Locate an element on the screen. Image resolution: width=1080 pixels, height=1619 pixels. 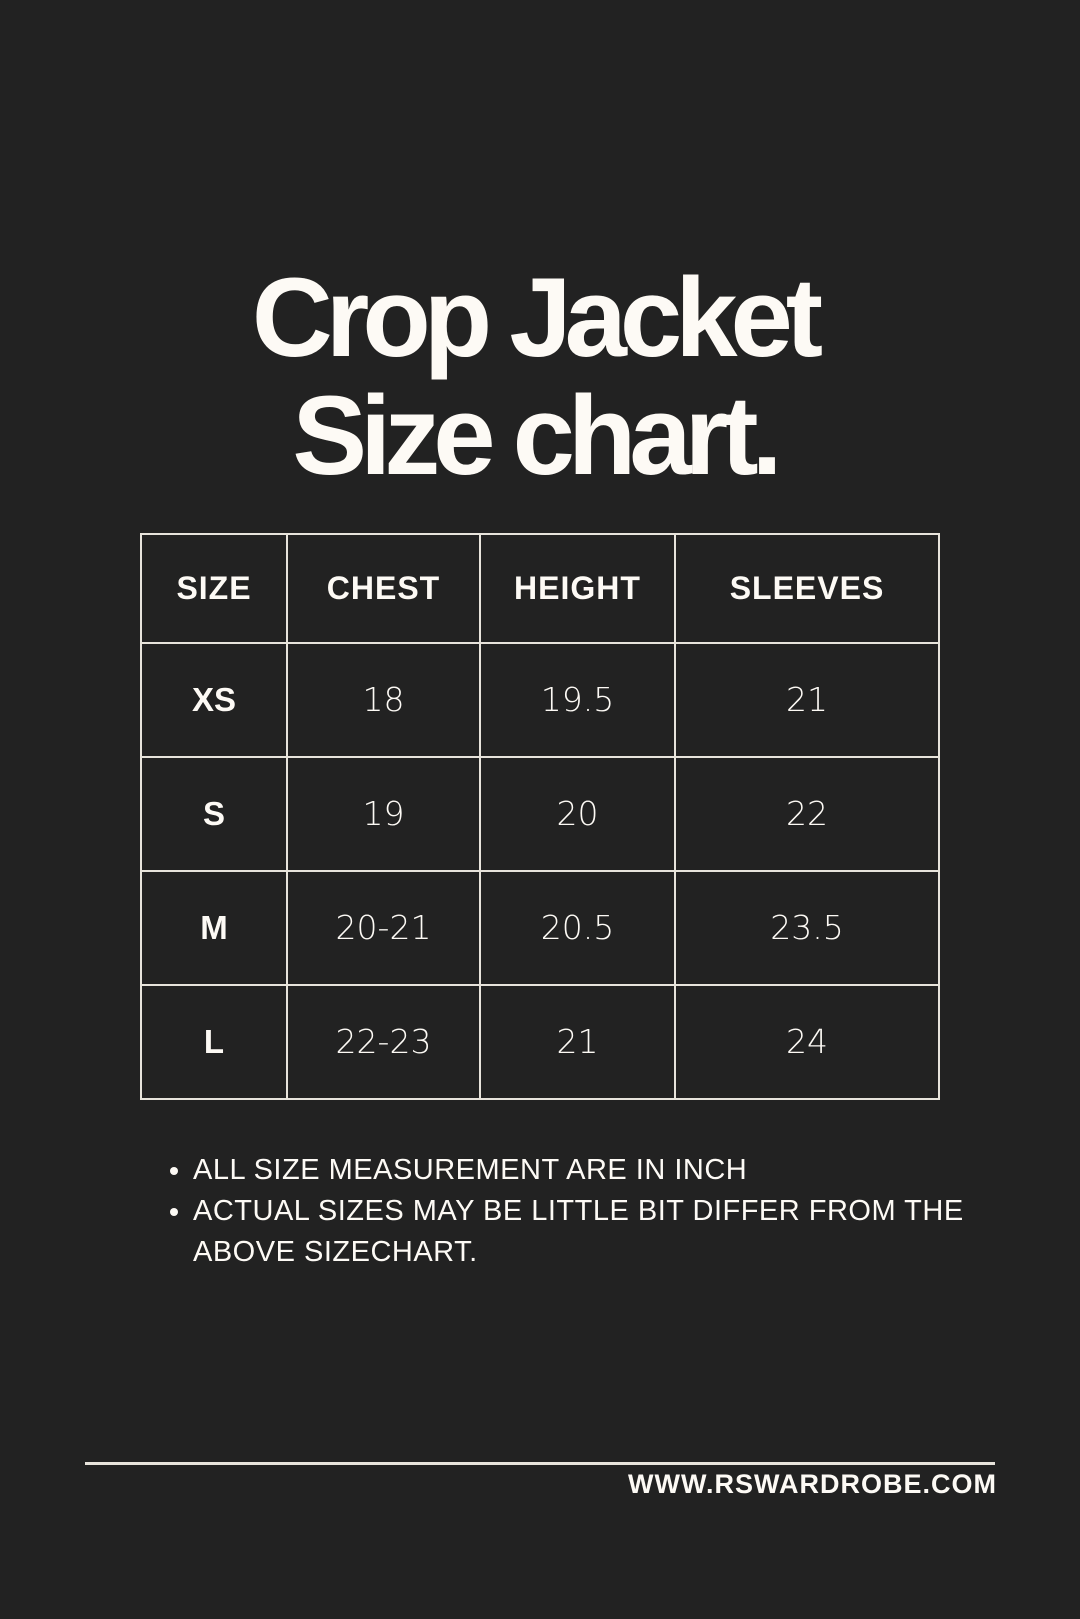
cell-chest: 18 is located at coordinates (383, 699).